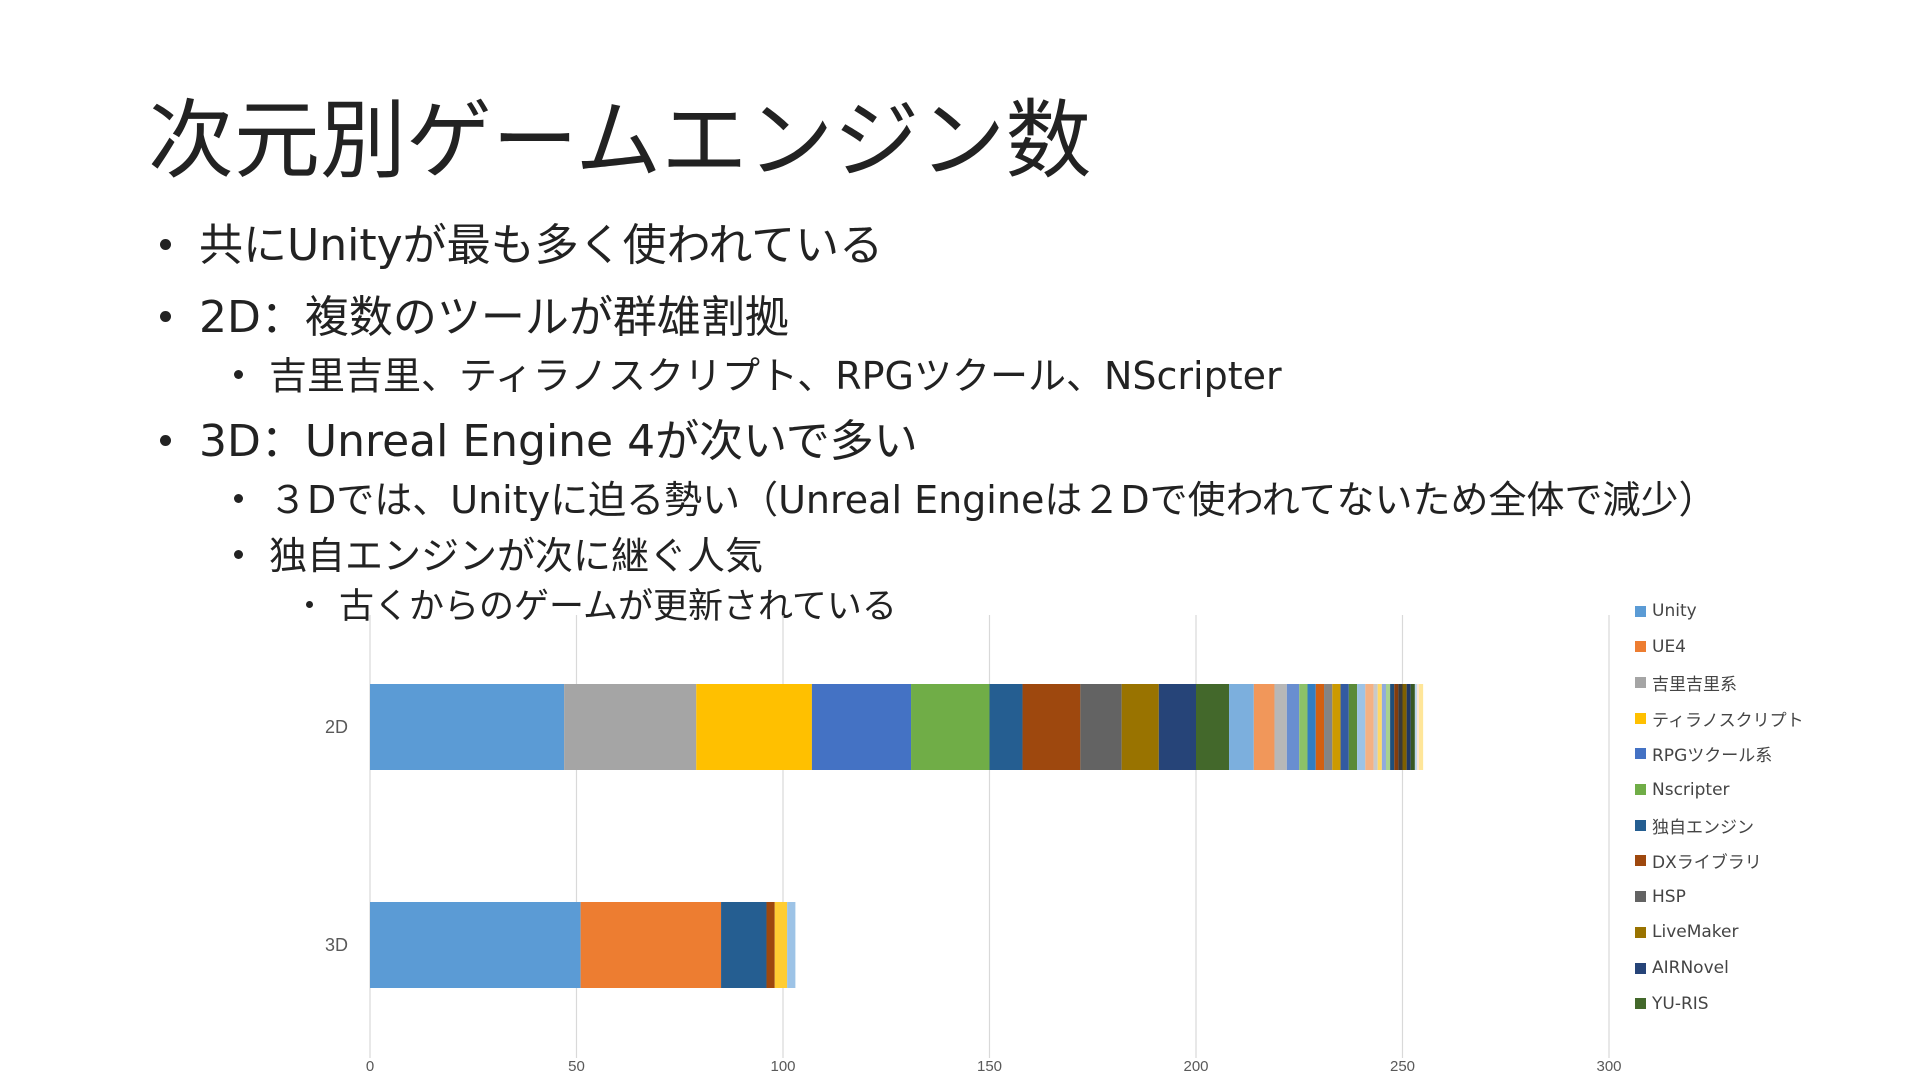 Image resolution: width=1920 pixels, height=1080 pixels. I want to click on bullet-text: 3D：Unreal Engine 4が次いで多い, so click(558, 441).